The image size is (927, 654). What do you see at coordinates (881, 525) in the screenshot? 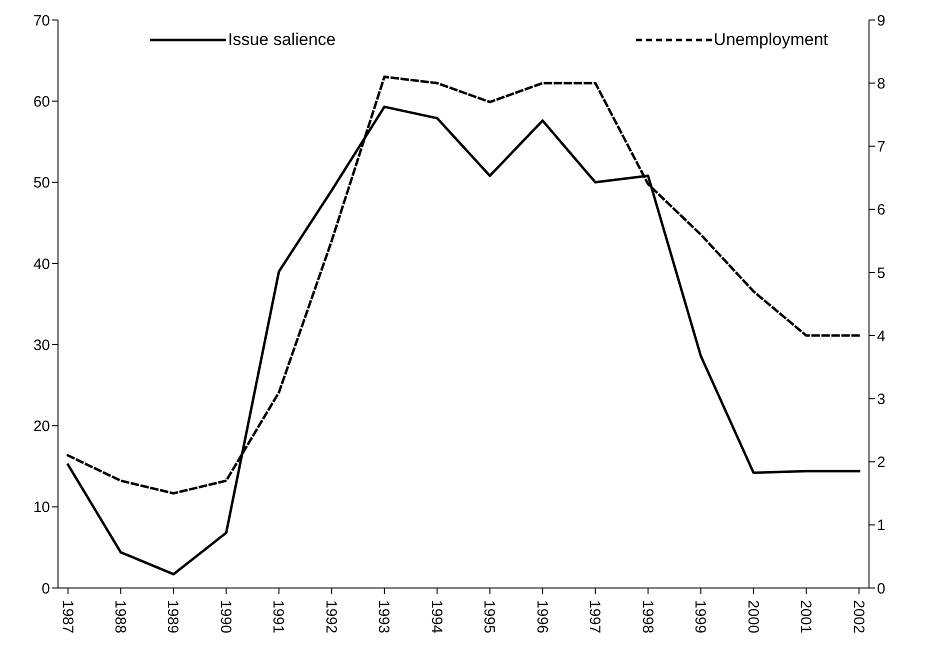
I see `y2-tick-label: 1` at bounding box center [881, 525].